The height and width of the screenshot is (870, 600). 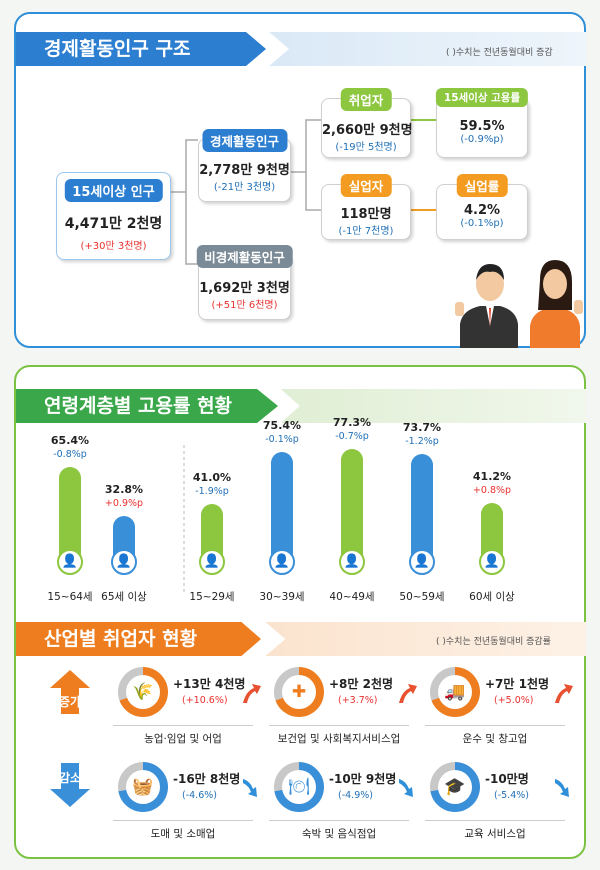 What do you see at coordinates (352, 437) in the screenshot?
I see `age-change-label: -0.7%p` at bounding box center [352, 437].